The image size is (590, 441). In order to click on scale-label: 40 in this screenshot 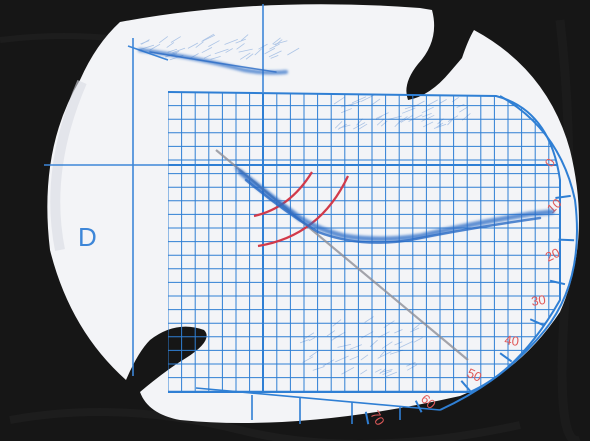, I will do `click(512, 340)`.